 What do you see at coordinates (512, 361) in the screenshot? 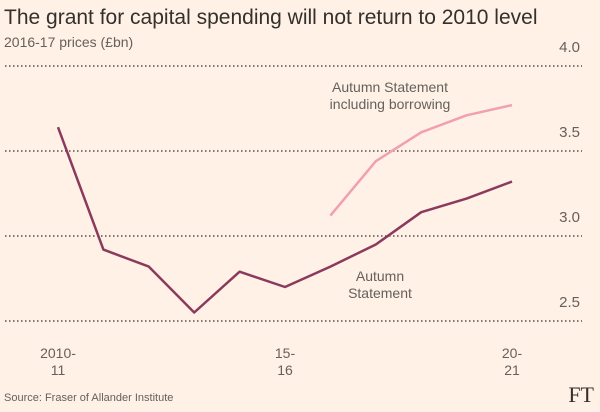
I see `x-tick-label: 20- 21` at bounding box center [512, 361].